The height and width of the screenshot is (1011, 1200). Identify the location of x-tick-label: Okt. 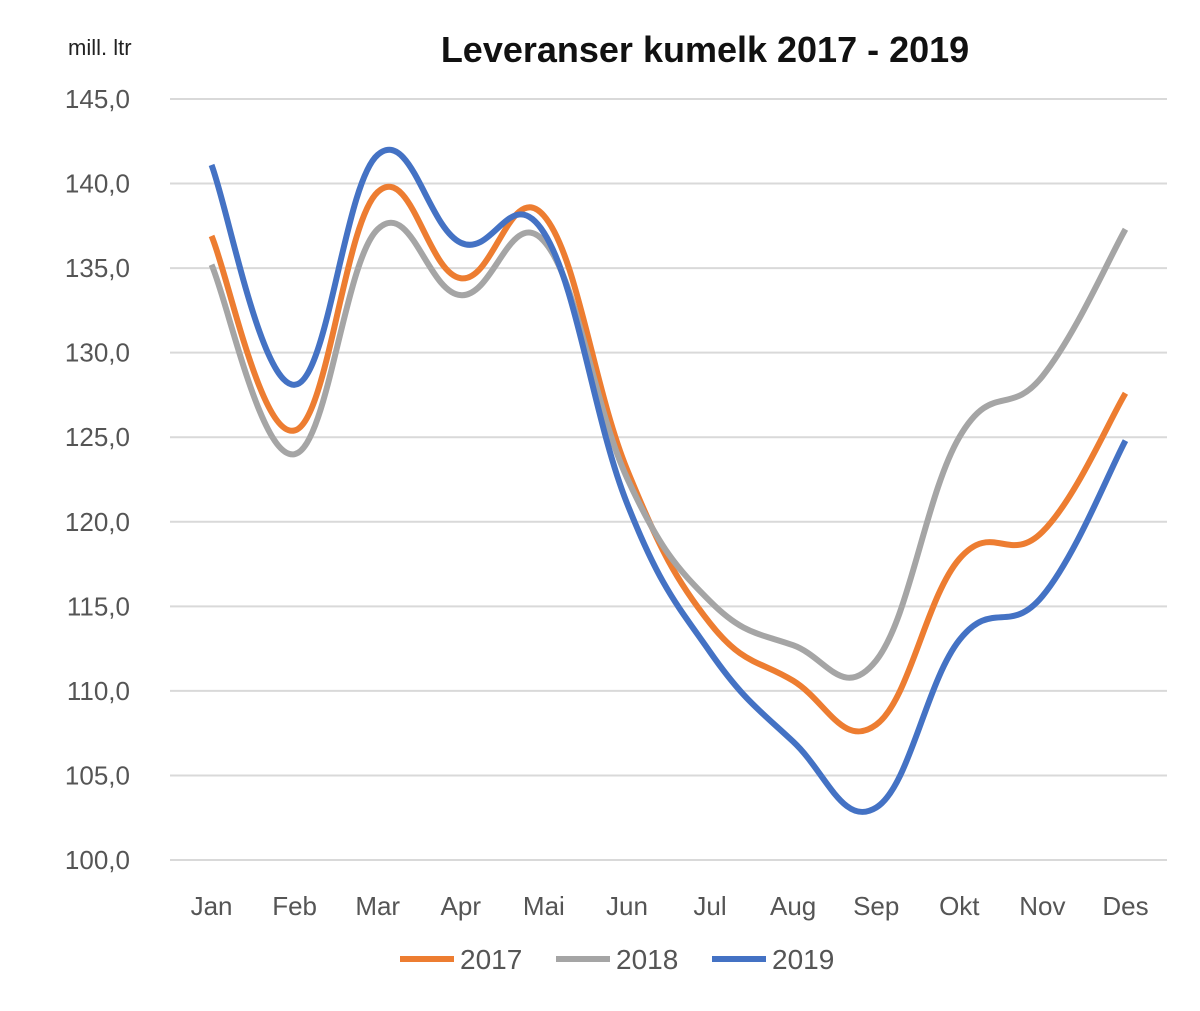
(959, 906).